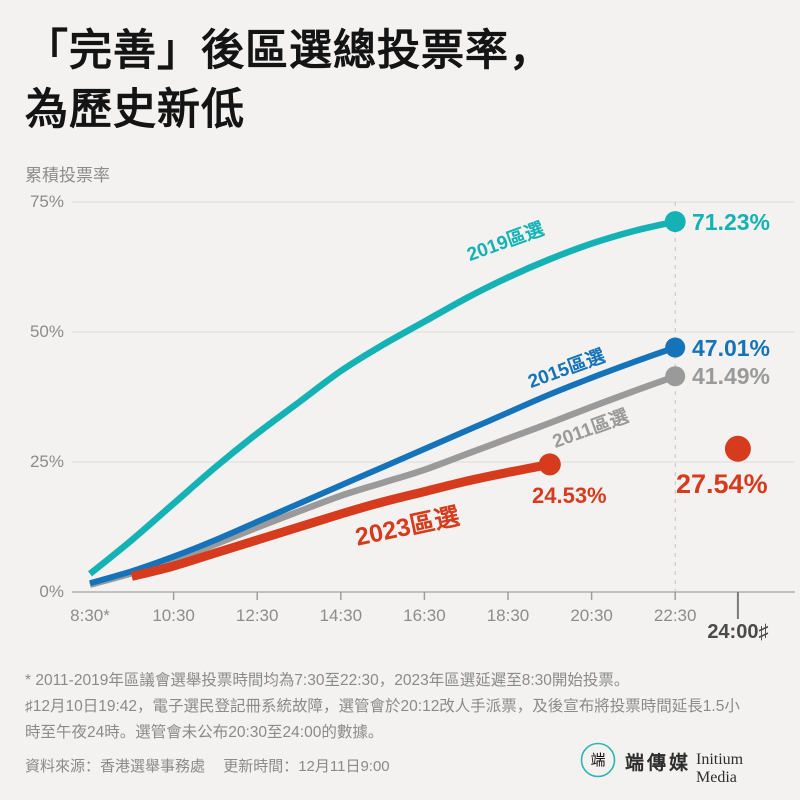  Describe the element at coordinates (720, 768) in the screenshot. I see `initium-logo-en: Initium Media` at that location.